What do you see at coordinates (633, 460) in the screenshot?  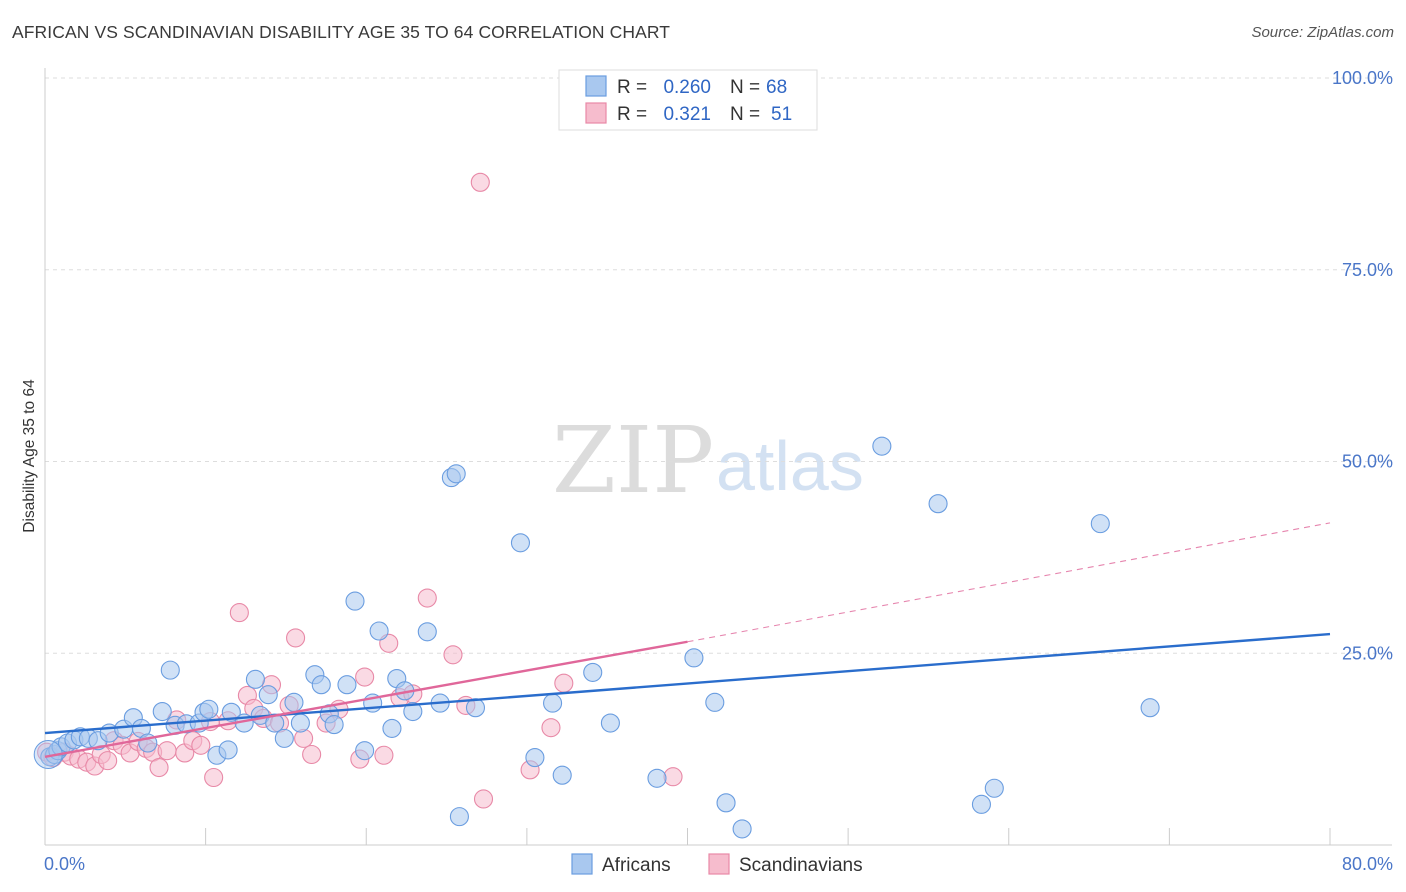 I see `watermark-zip: ZIP` at bounding box center [633, 460].